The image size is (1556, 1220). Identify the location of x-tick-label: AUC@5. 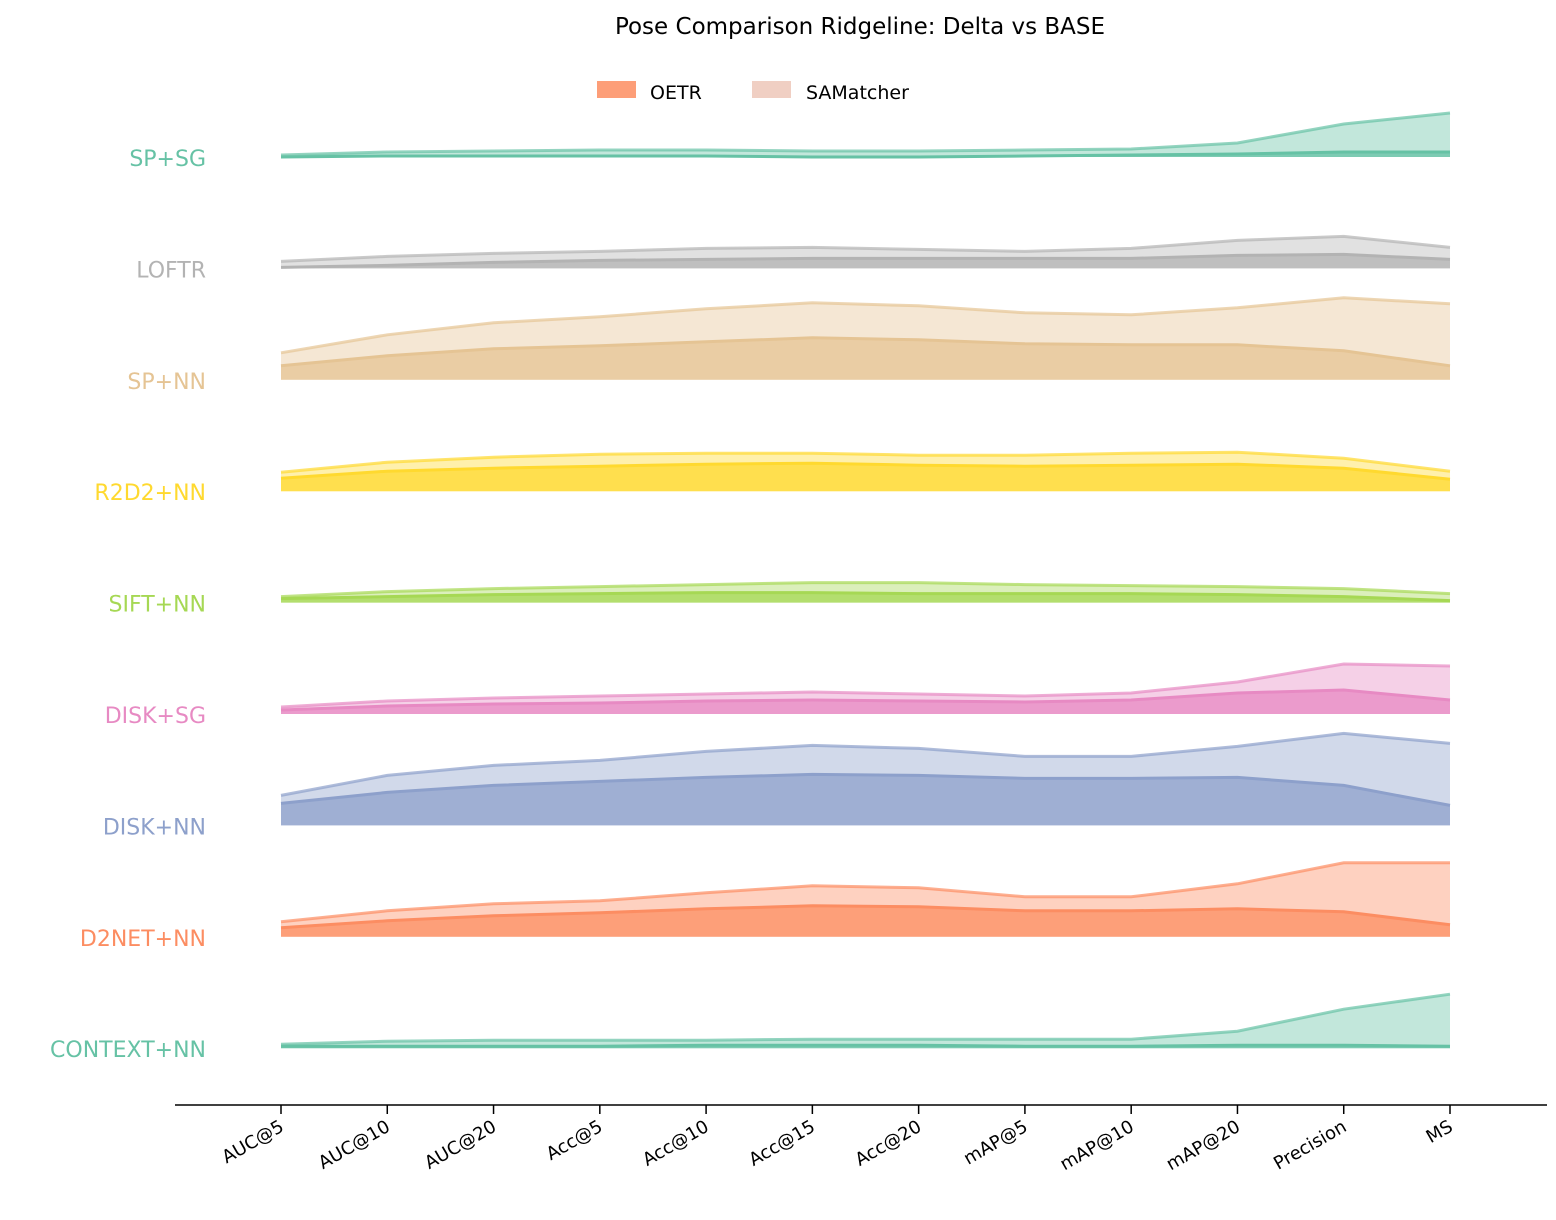
(253, 1142).